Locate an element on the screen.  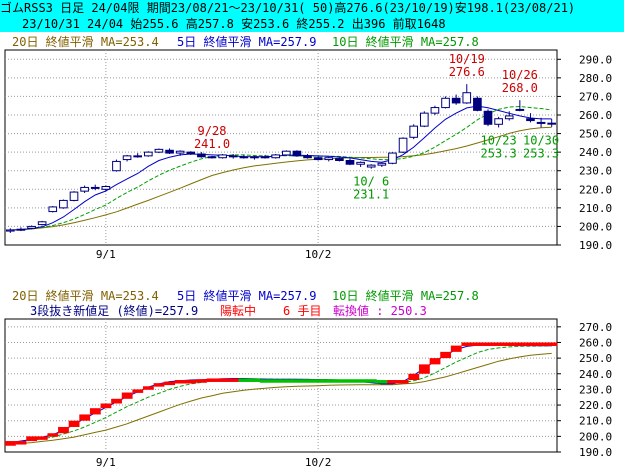
price-y-tick-label: 210.0 is located at coordinates (595, 208).